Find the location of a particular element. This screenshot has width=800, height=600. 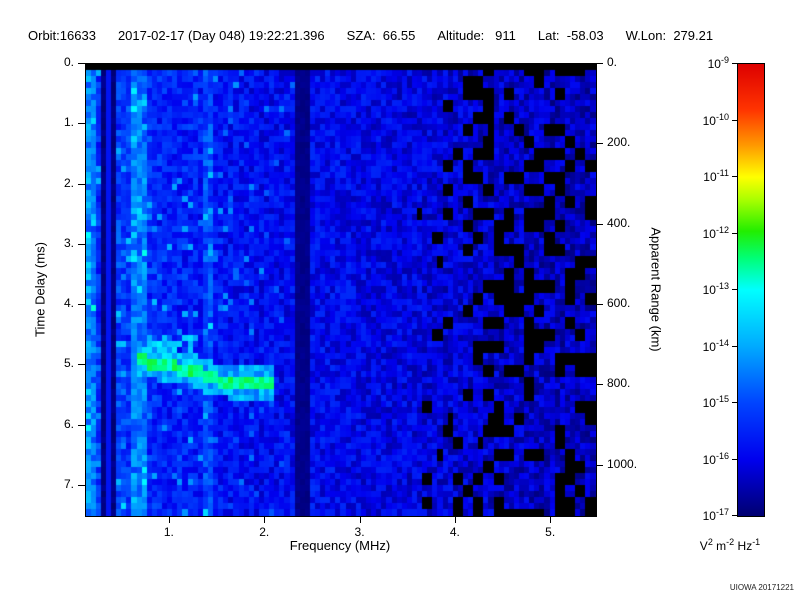

x-tick-label: 3. is located at coordinates (359, 532).